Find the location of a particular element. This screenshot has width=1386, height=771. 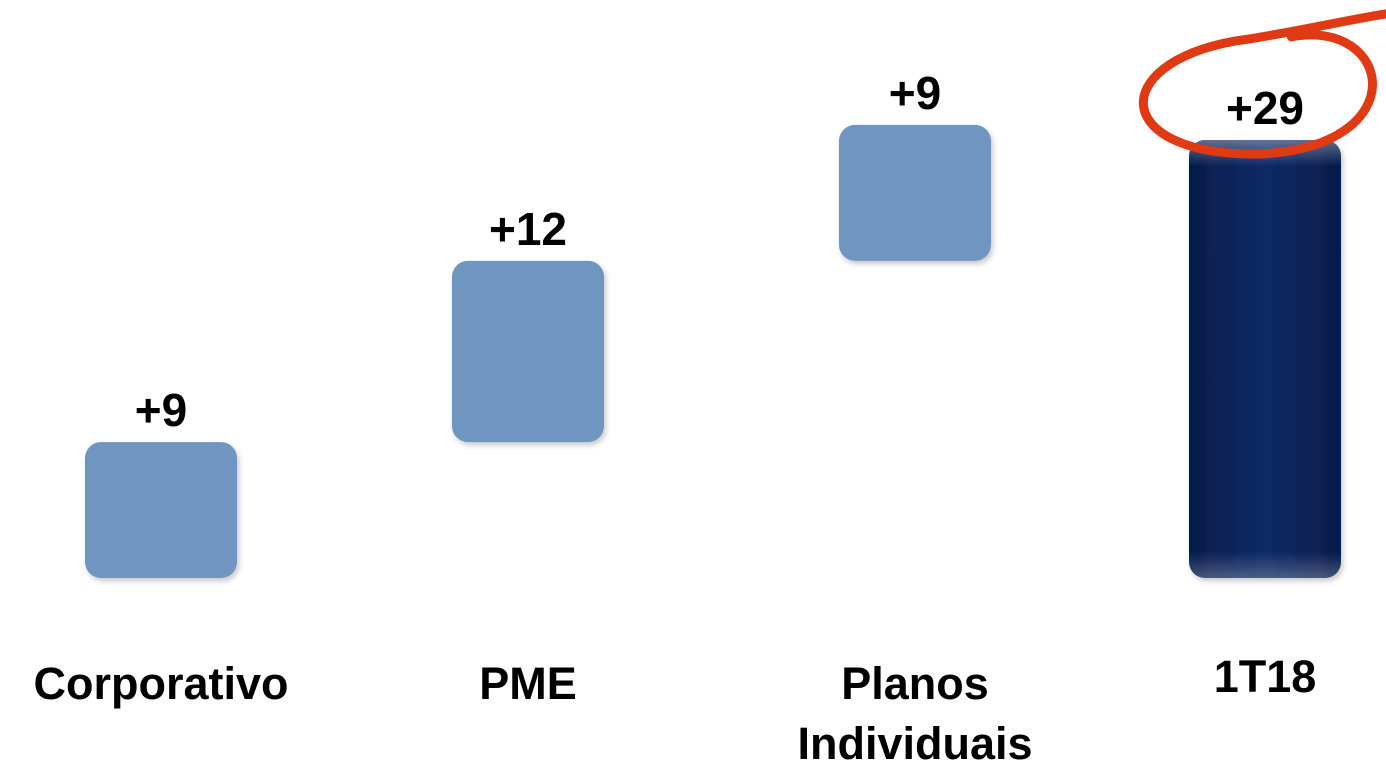

category-label-corporativo: Corporativo is located at coordinates (160, 683).